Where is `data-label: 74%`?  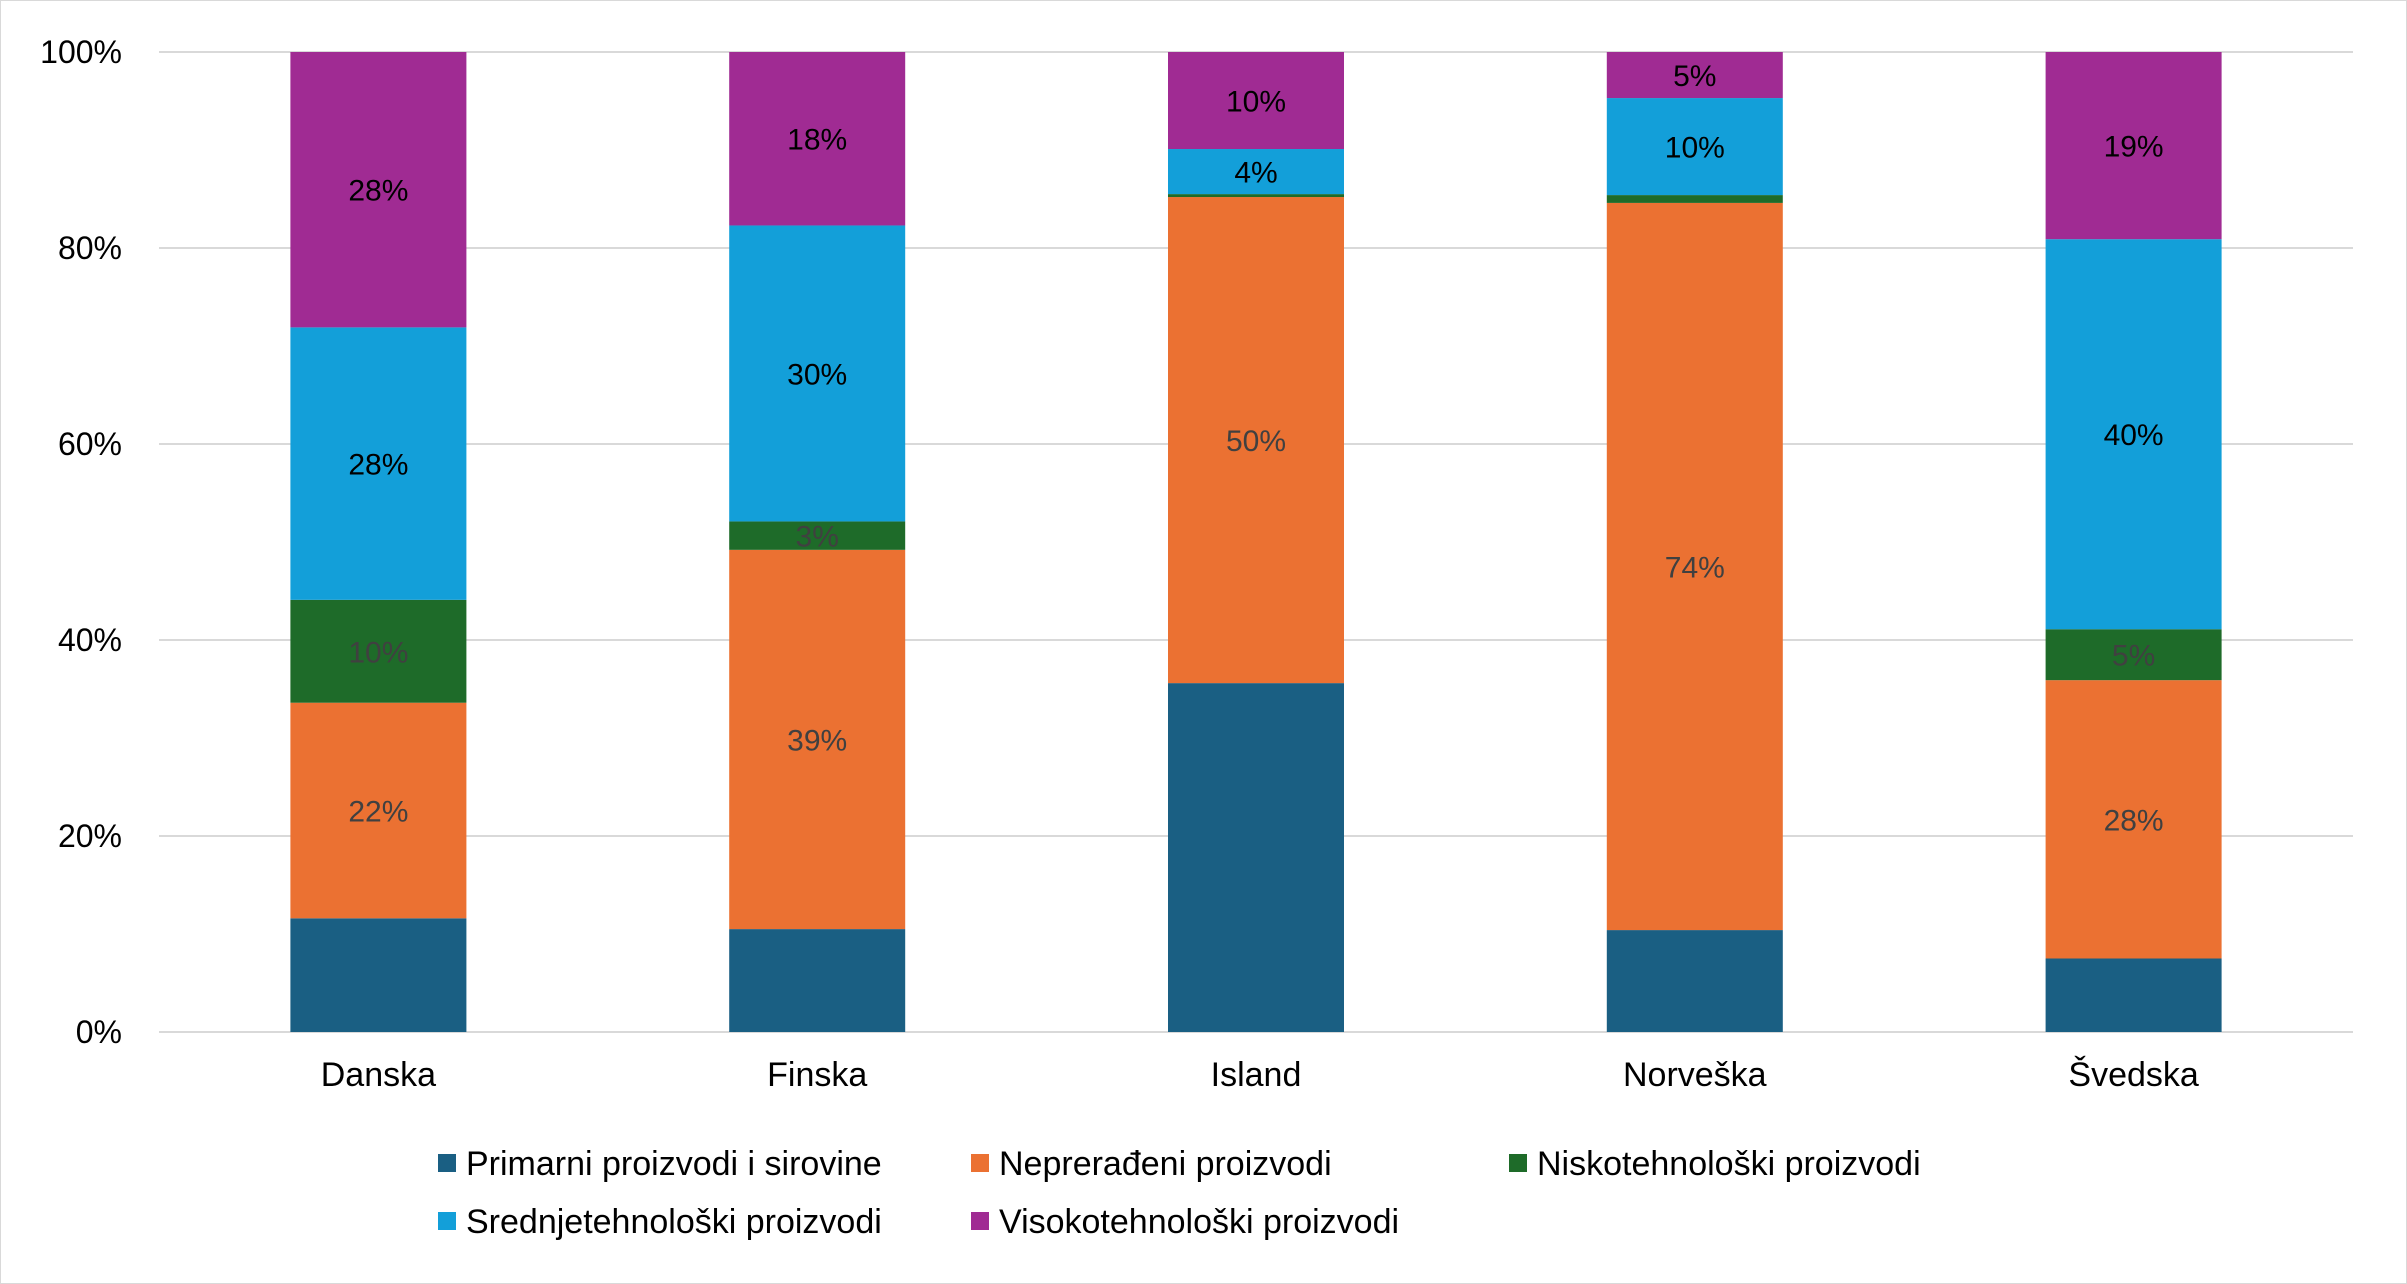 data-label: 74% is located at coordinates (1695, 568).